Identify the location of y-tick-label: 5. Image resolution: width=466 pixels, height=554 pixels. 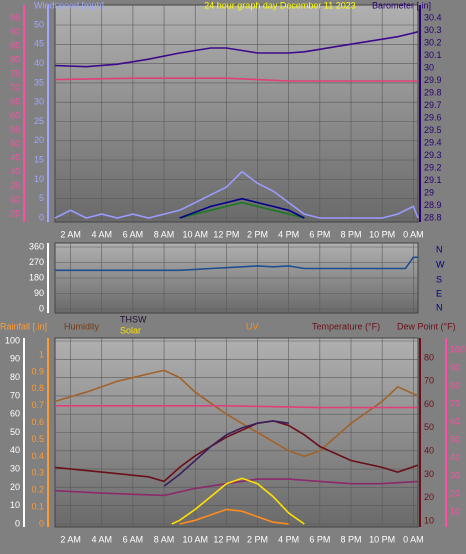
(41, 198).